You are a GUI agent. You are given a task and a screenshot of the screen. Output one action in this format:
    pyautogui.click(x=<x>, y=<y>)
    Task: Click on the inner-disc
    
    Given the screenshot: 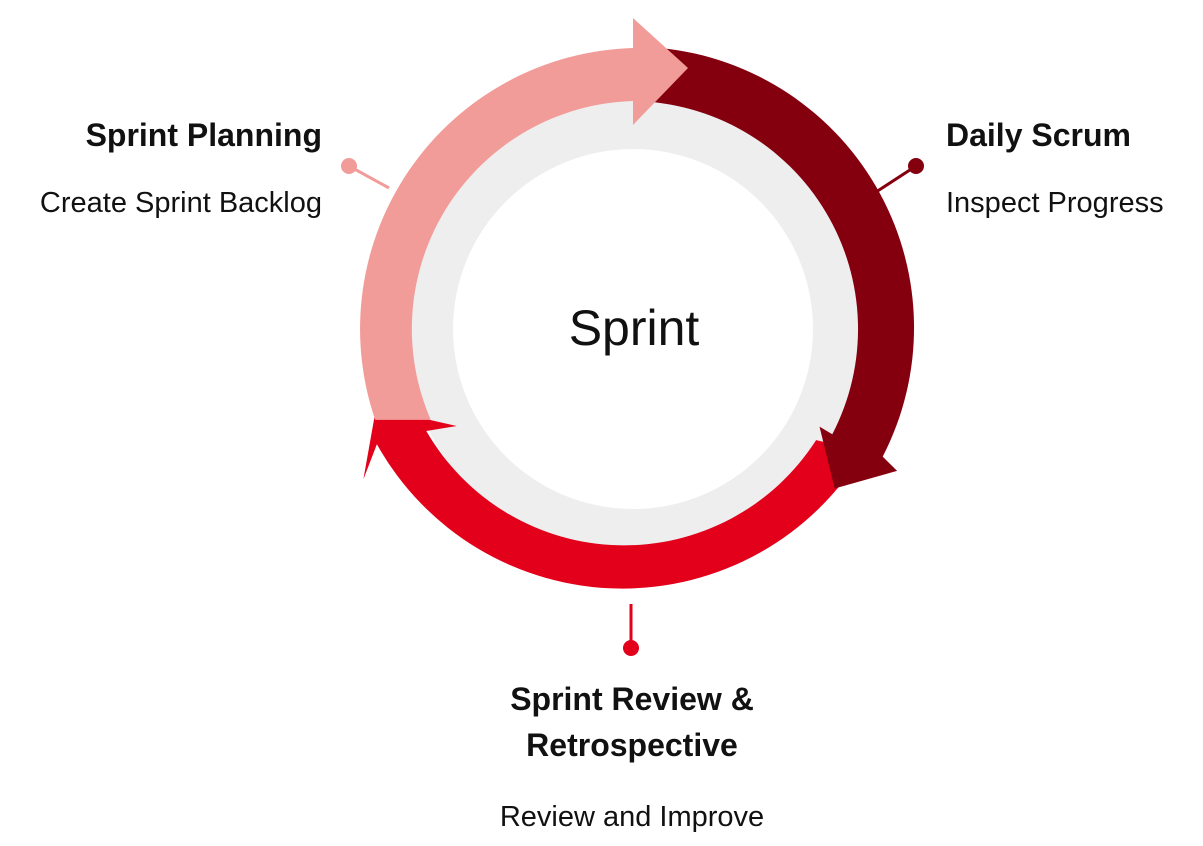 What is the action you would take?
    pyautogui.click(x=633, y=329)
    